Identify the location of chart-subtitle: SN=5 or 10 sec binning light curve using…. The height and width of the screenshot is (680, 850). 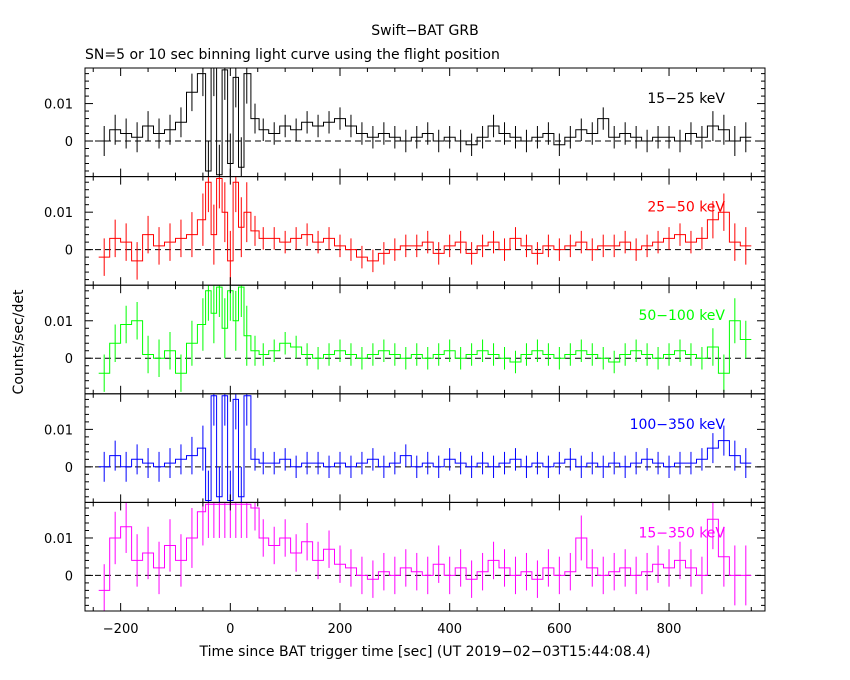
(292, 55).